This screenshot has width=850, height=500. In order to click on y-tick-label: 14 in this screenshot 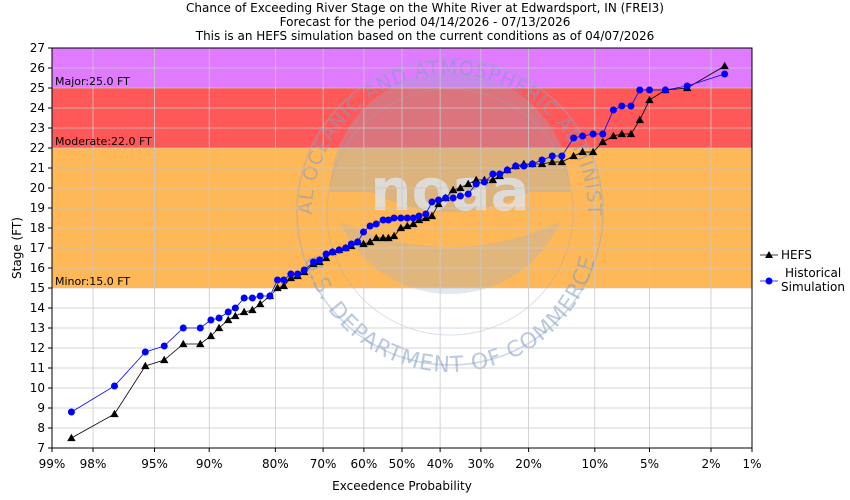, I will do `click(37, 308)`.